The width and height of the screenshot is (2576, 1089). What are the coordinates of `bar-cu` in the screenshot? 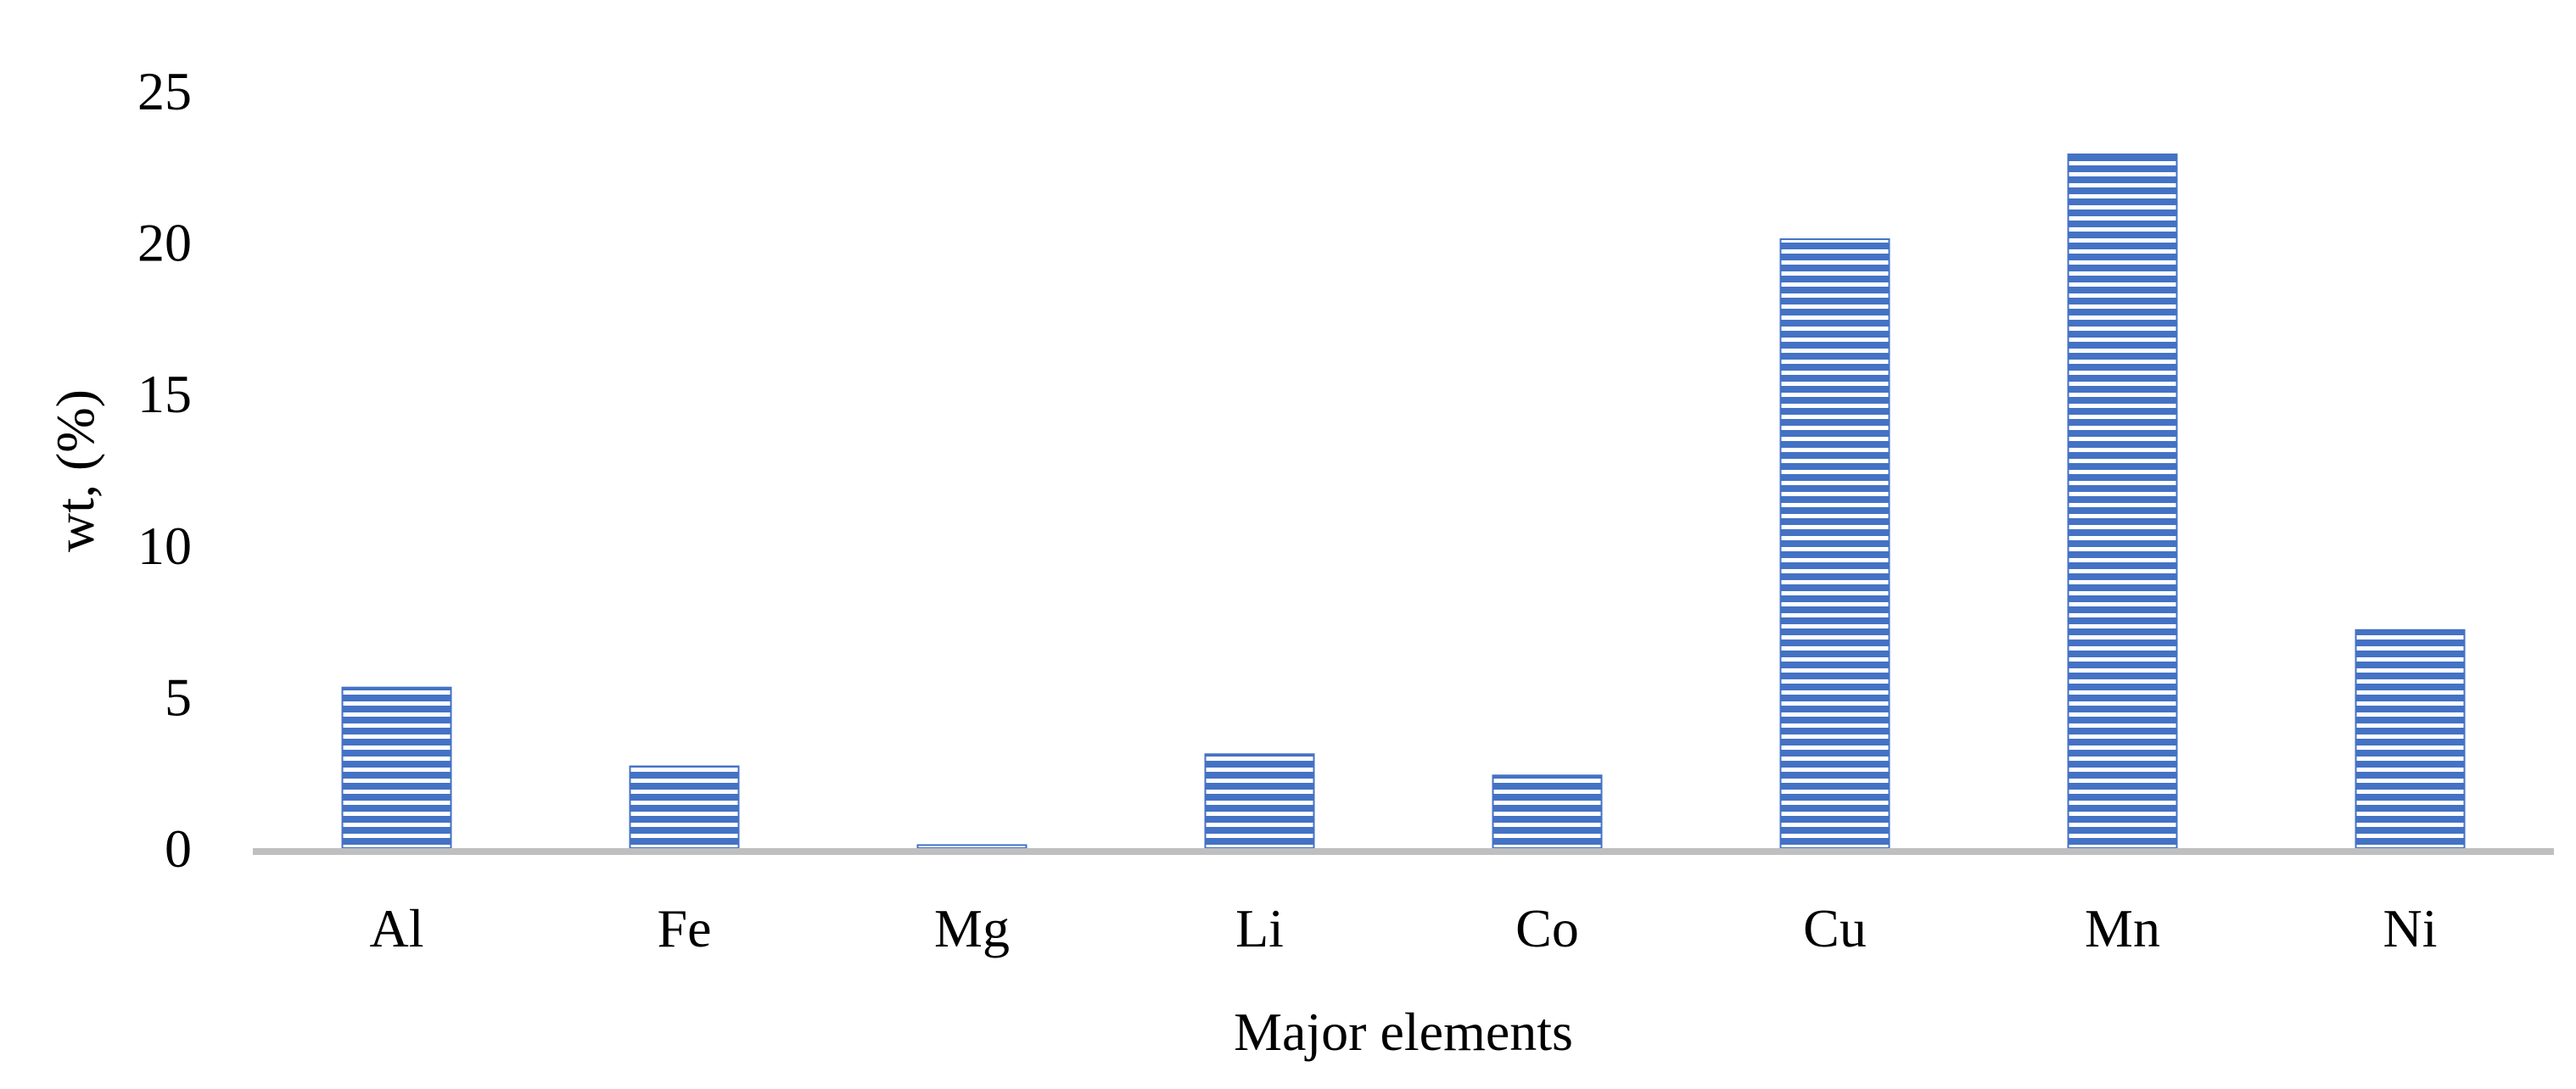 It's located at (1834, 543).